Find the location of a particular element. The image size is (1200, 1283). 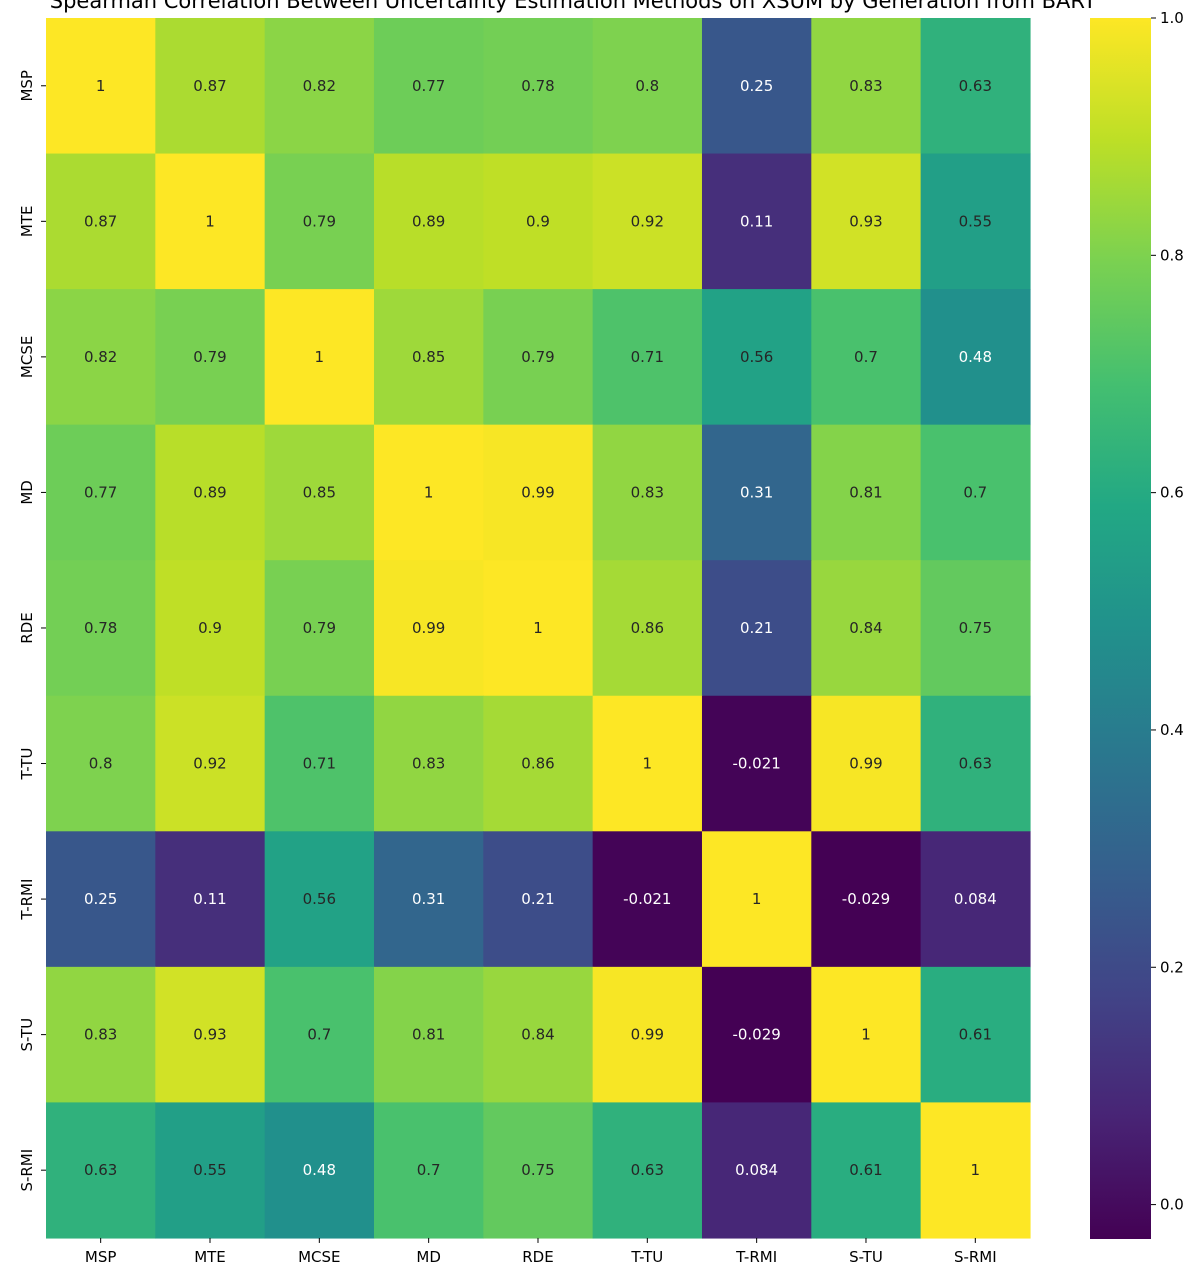

heatmap-cell-MCSE-RDE is located at coordinates (538, 357).